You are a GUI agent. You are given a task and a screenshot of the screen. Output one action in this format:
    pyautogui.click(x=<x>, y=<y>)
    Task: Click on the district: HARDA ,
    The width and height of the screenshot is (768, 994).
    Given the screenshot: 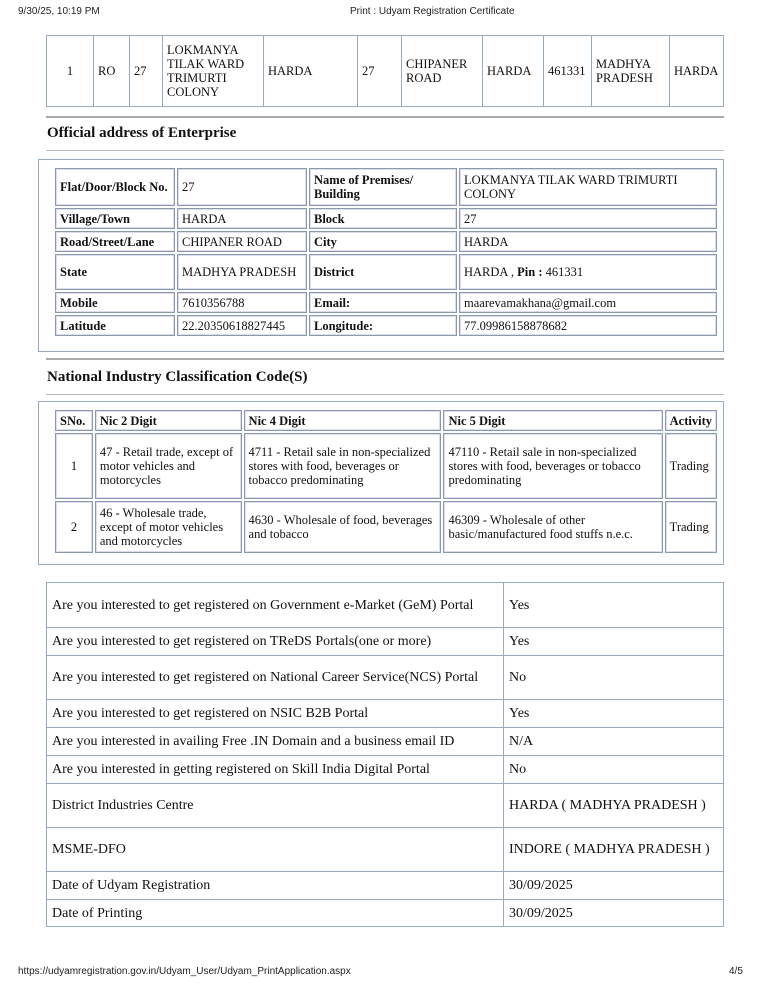 What is the action you would take?
    pyautogui.click(x=491, y=272)
    